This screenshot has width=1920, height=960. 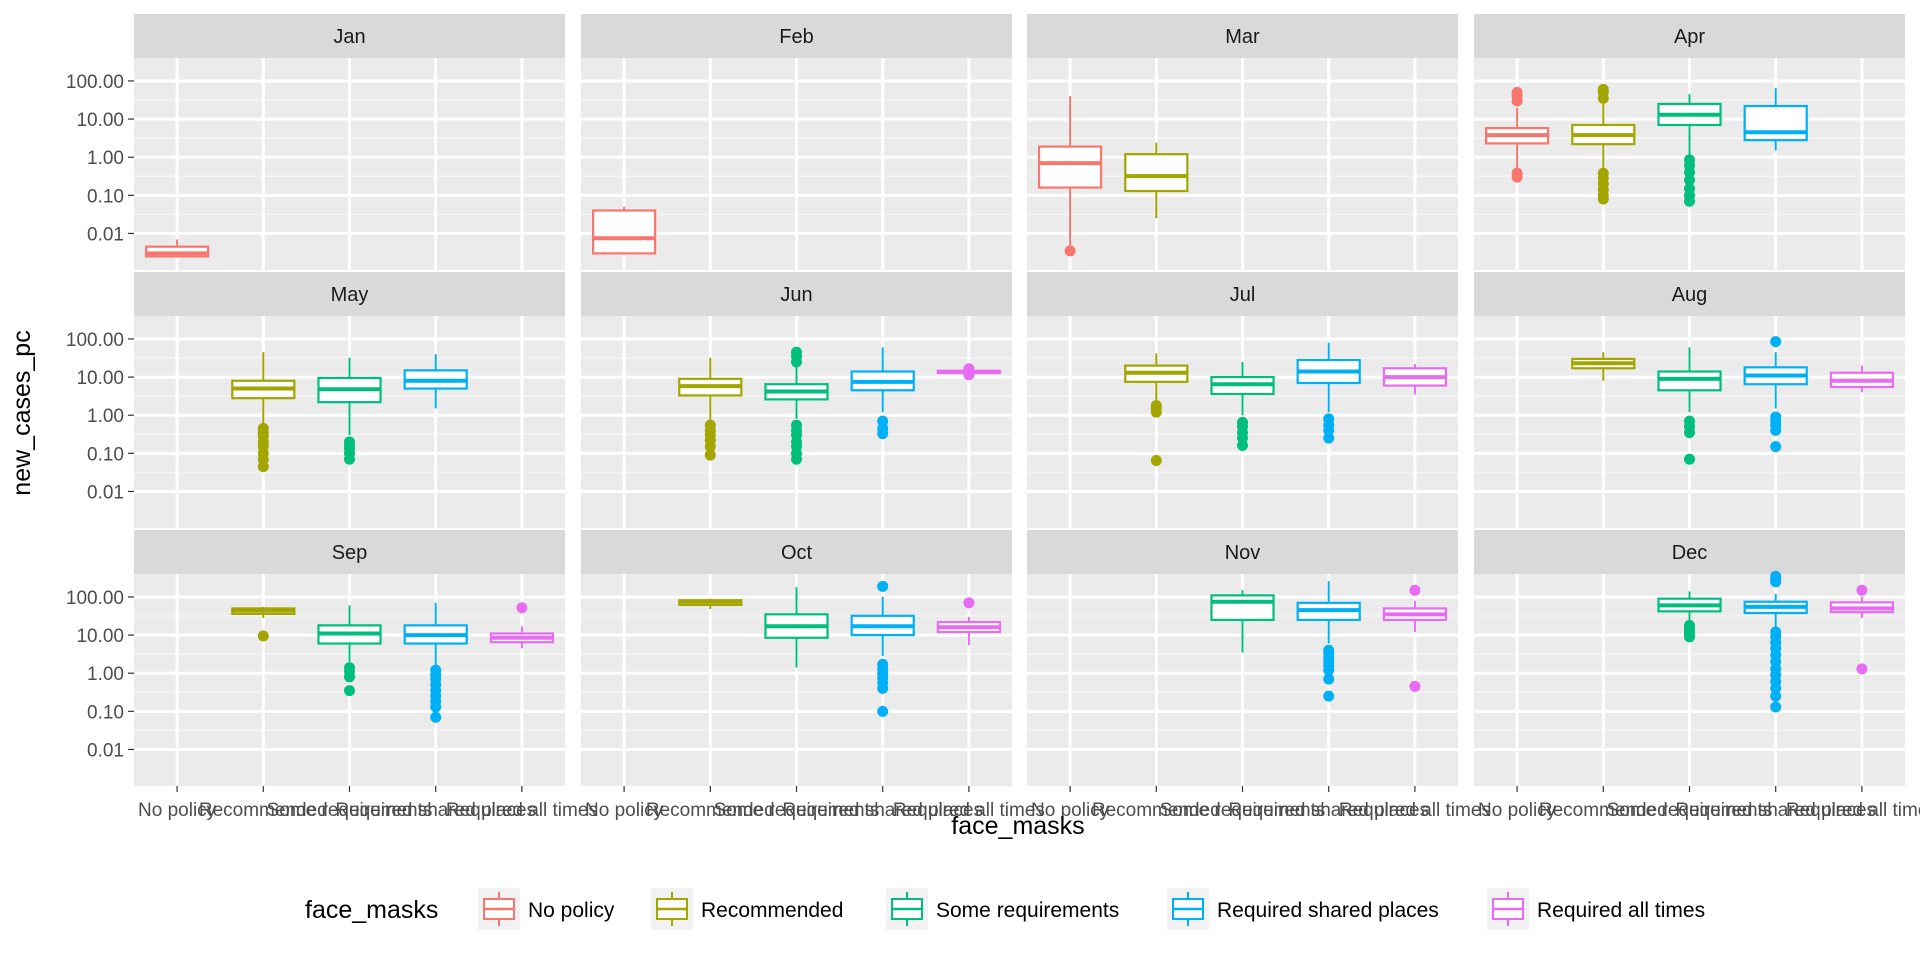 I want to click on facet-strip-label: May, so click(x=350, y=295).